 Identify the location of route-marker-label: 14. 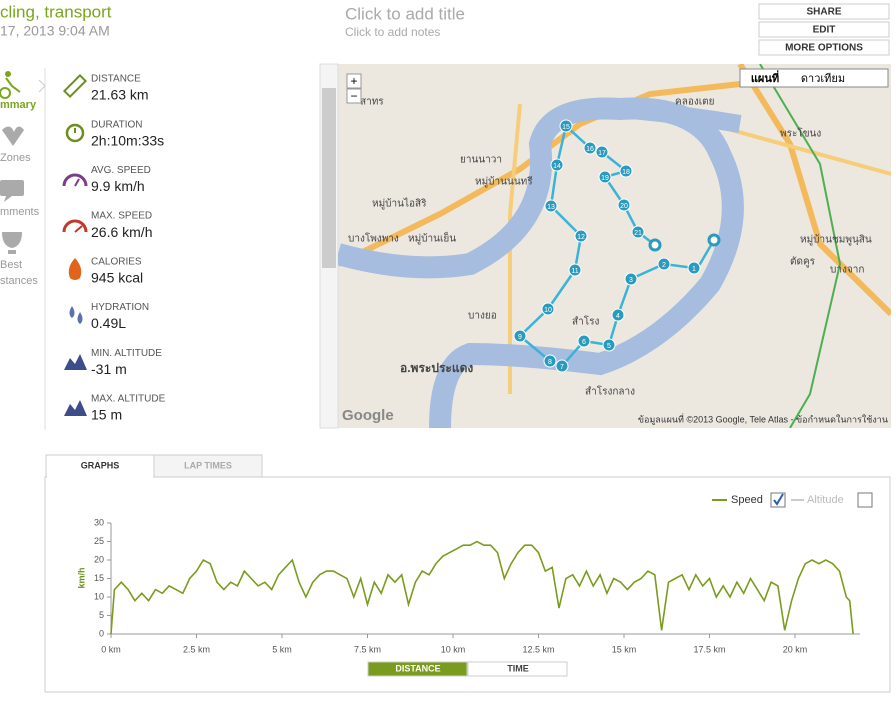
(557, 166).